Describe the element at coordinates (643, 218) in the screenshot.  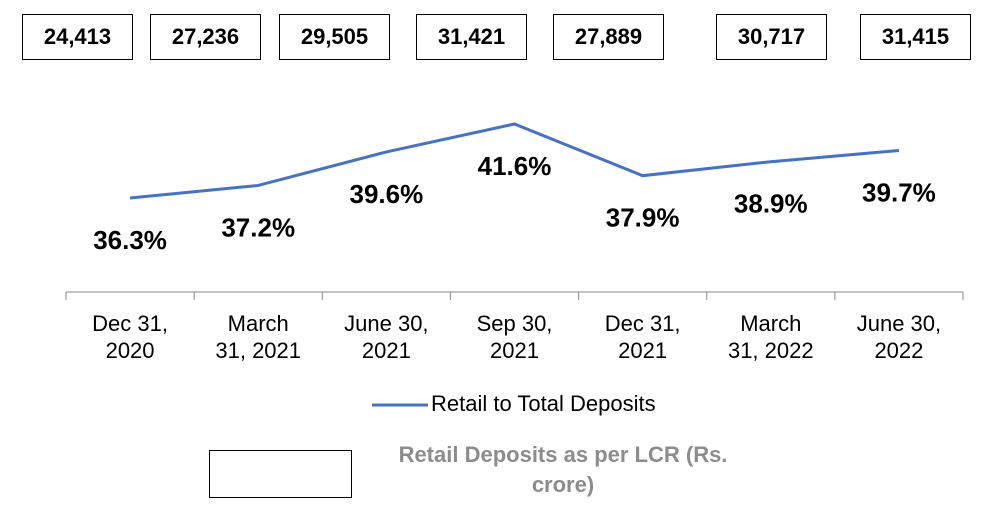
I see `data-label: 37.9%` at that location.